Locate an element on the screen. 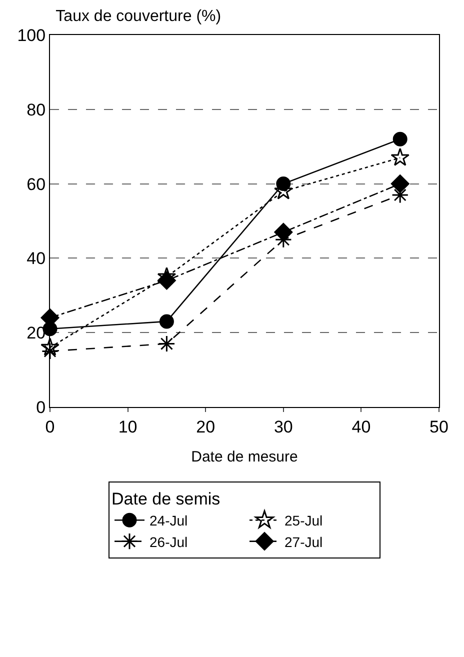 The image size is (464, 657). legend-label: 24-Jul is located at coordinates (169, 520).